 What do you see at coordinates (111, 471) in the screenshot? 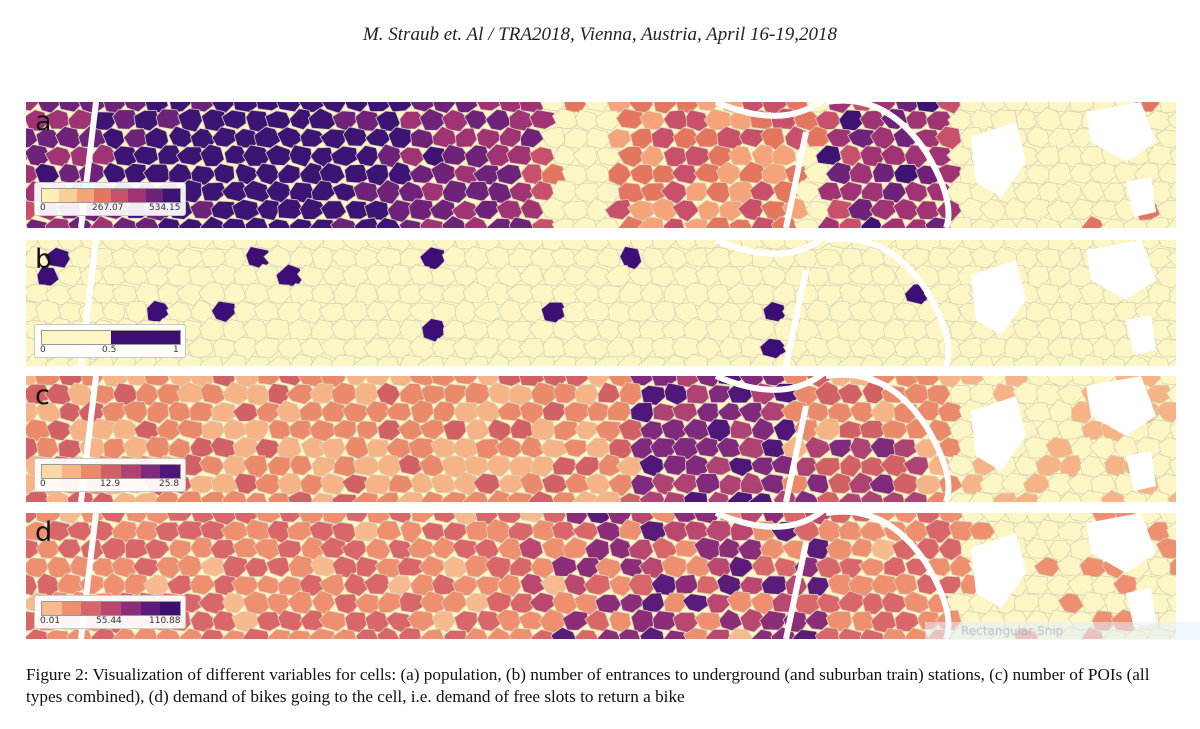
I see `legend-bar-c` at bounding box center [111, 471].